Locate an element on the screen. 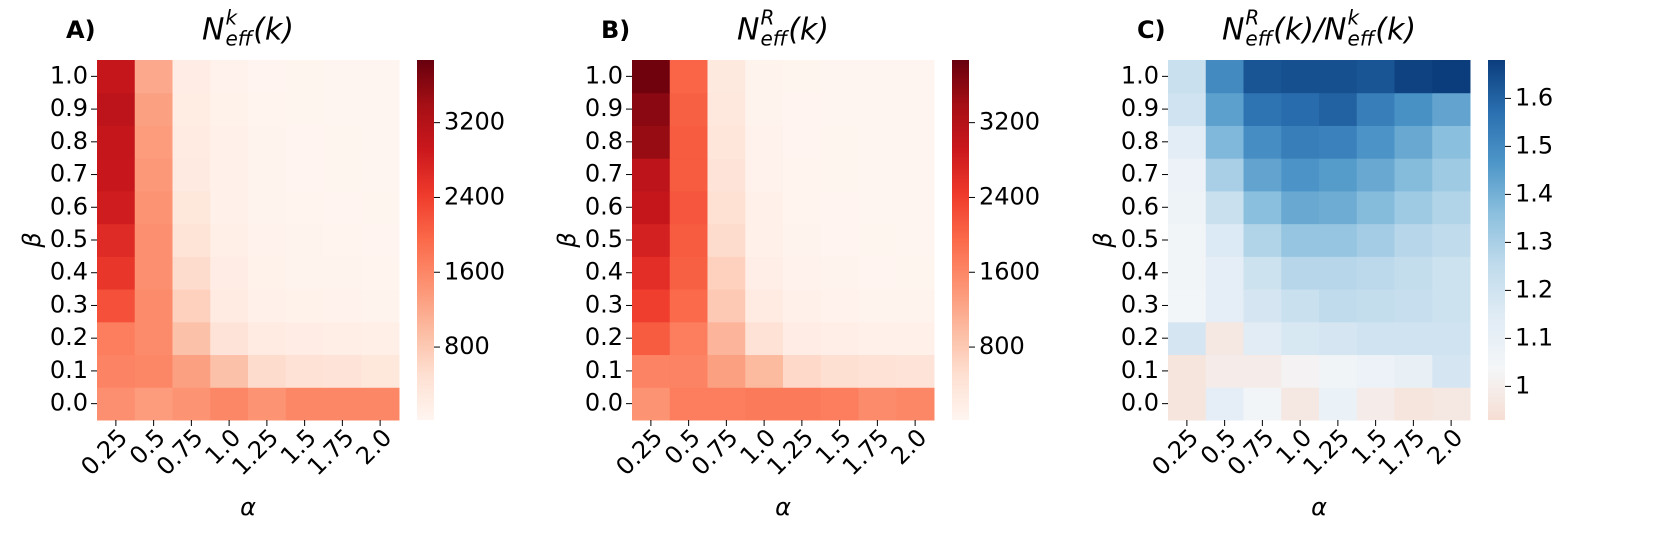 The image size is (1654, 560). title-base: N is located at coordinates (213, 30).